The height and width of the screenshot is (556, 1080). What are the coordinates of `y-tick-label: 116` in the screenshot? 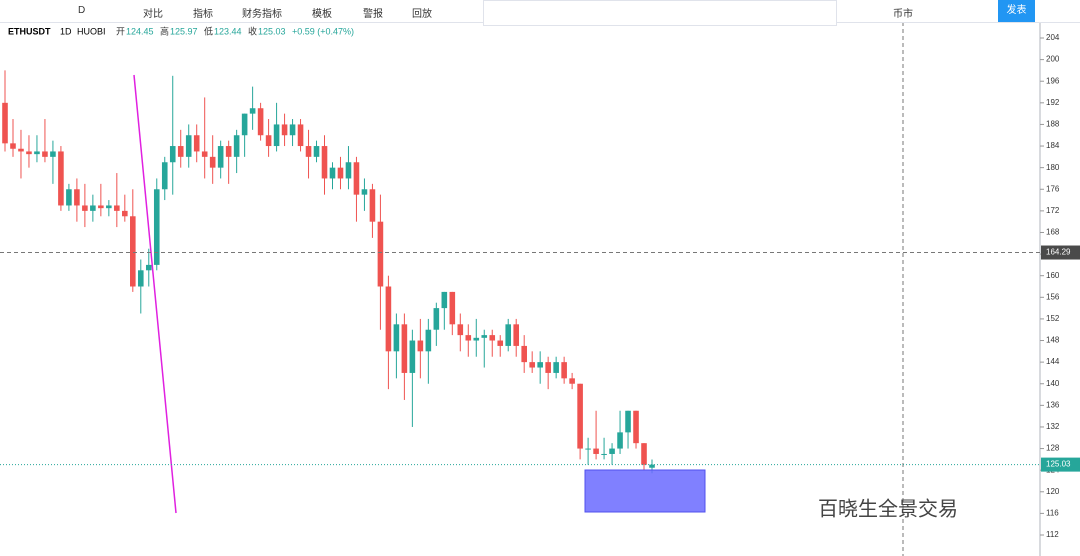 It's located at (1052, 513).